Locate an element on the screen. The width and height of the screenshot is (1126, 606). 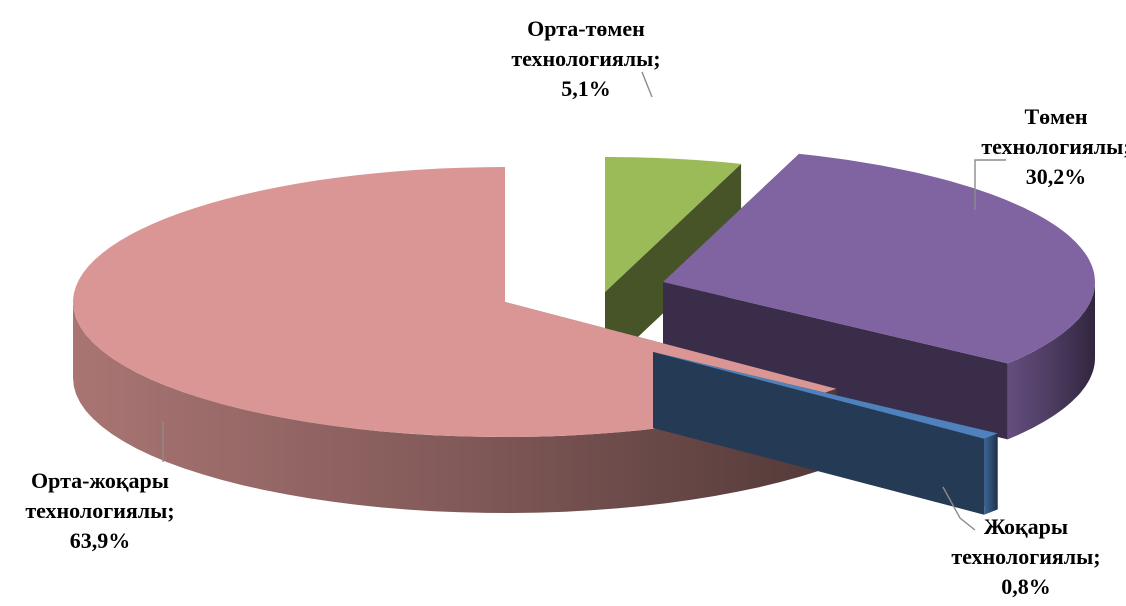
data-label-line1: Орта-төмен is located at coordinates (586, 28).